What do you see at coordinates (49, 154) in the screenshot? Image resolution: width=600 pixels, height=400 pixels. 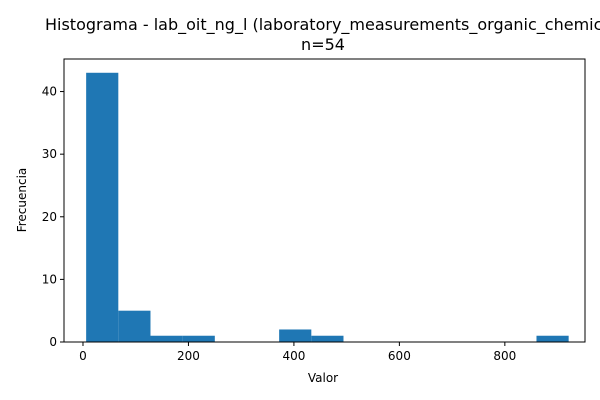 I see `y-tick-label: 30` at bounding box center [49, 154].